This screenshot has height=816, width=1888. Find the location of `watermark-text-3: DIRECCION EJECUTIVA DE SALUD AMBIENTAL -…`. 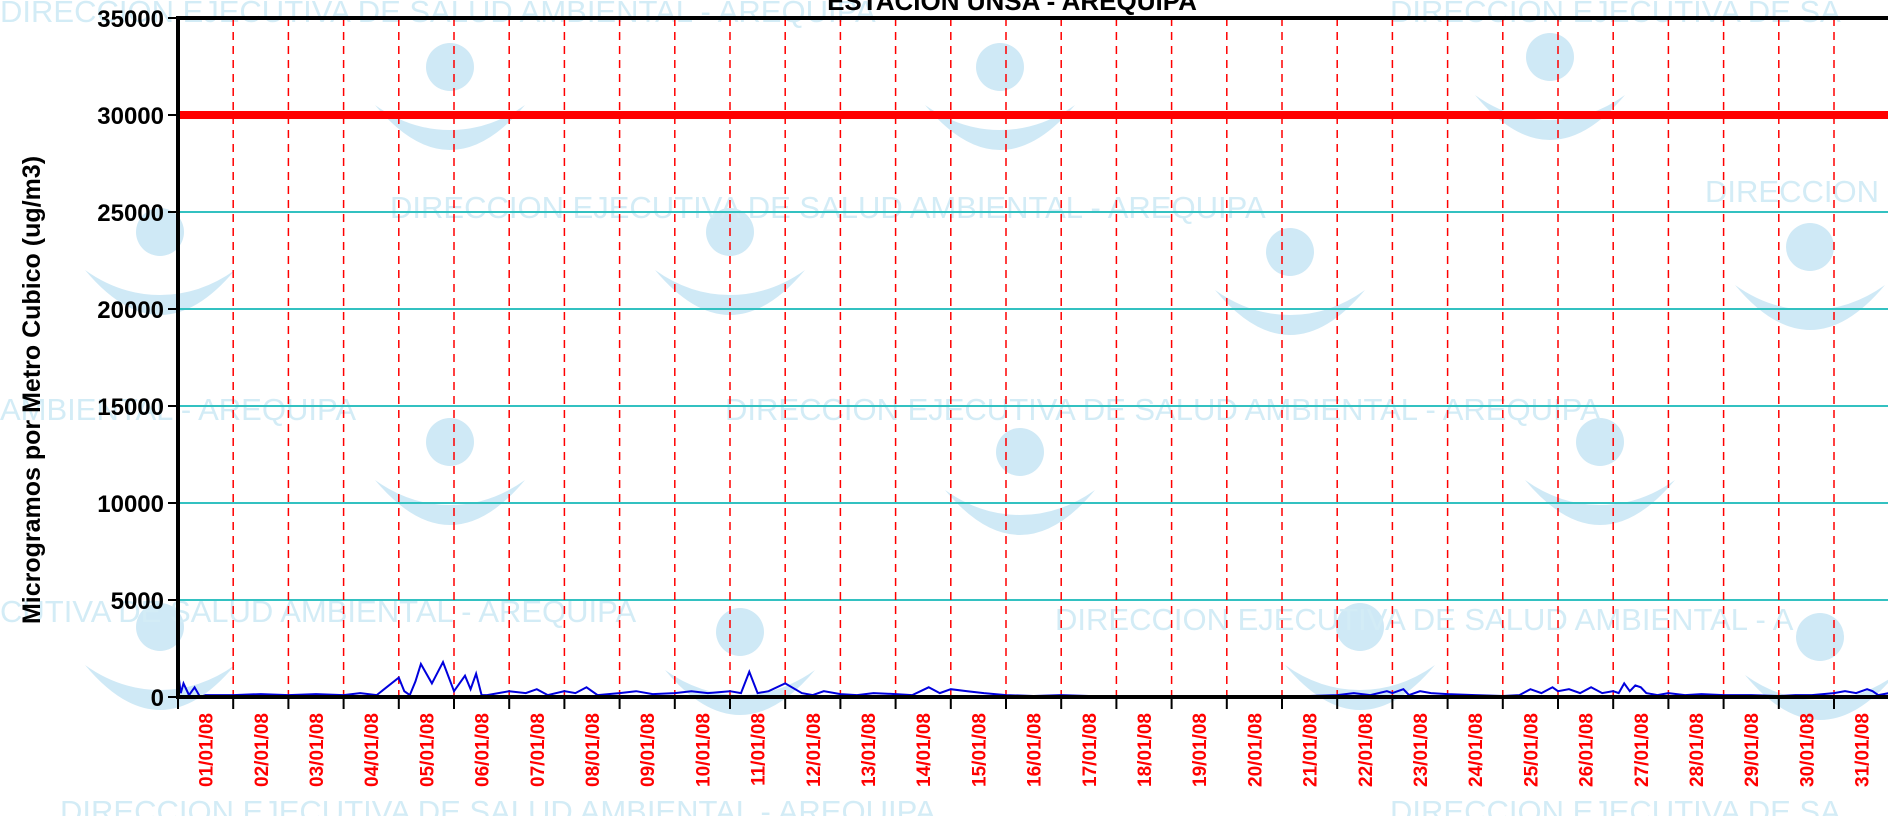

watermark-text-3: DIRECCION EJECUTIVA DE SALUD AMBIENTAL -… is located at coordinates (828, 207).